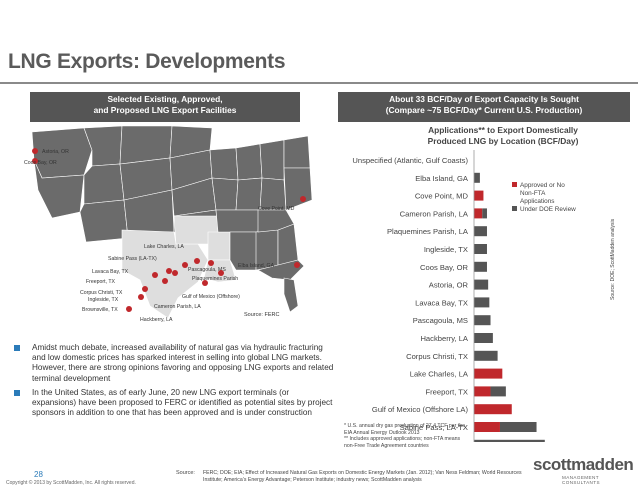 This screenshot has height=493, width=638. I want to click on map-label-corpus-christi: Corpus Christi, TX, so click(101, 293).